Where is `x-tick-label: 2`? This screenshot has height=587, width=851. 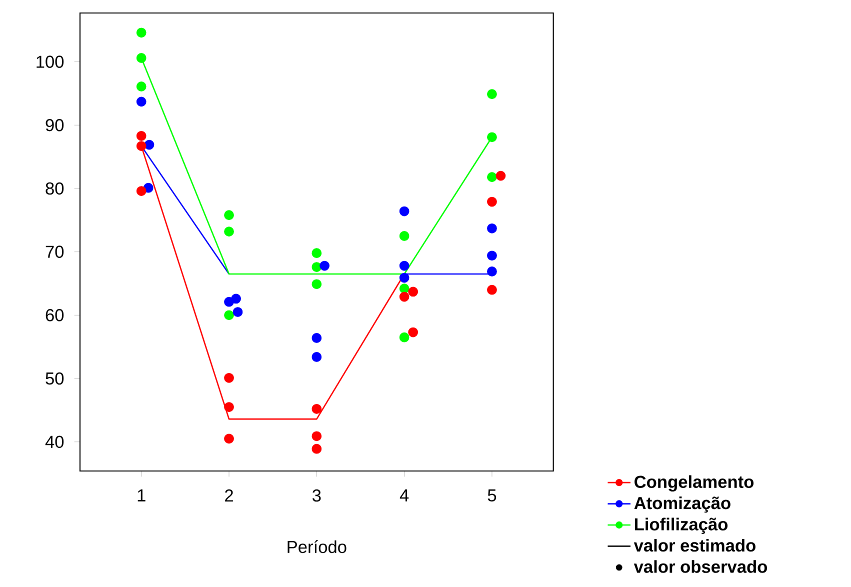 x-tick-label: 2 is located at coordinates (229, 495).